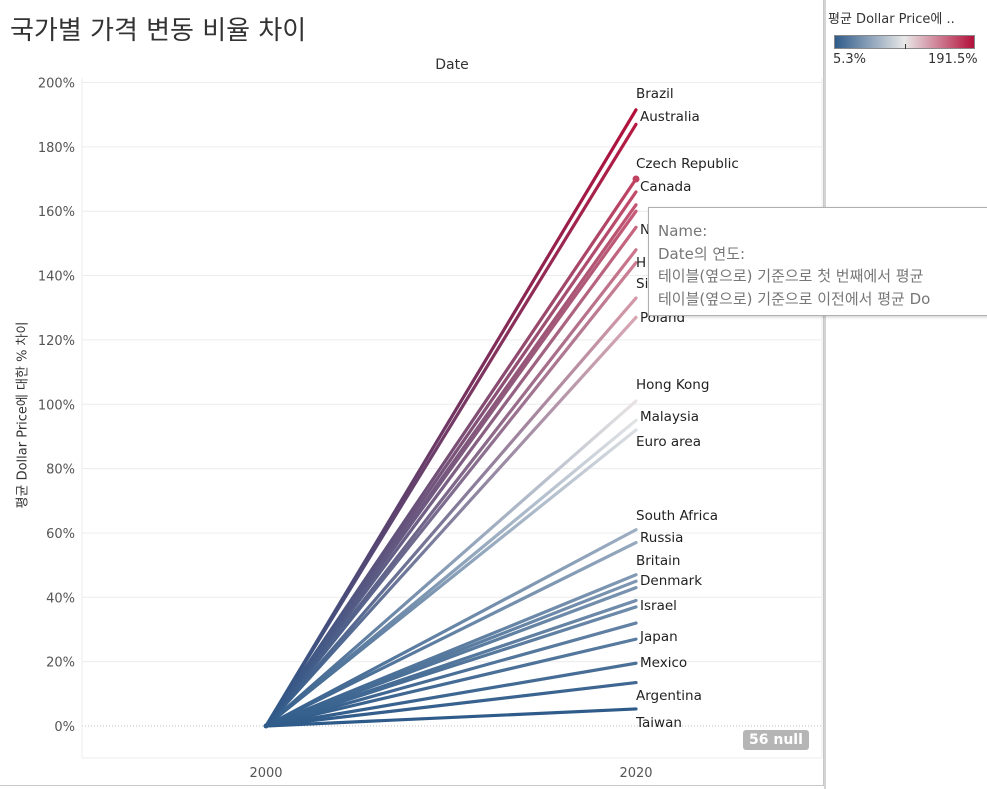 This screenshot has height=789, width=987. Describe the element at coordinates (56, 212) in the screenshot. I see `y-tick-label: 160%` at that location.